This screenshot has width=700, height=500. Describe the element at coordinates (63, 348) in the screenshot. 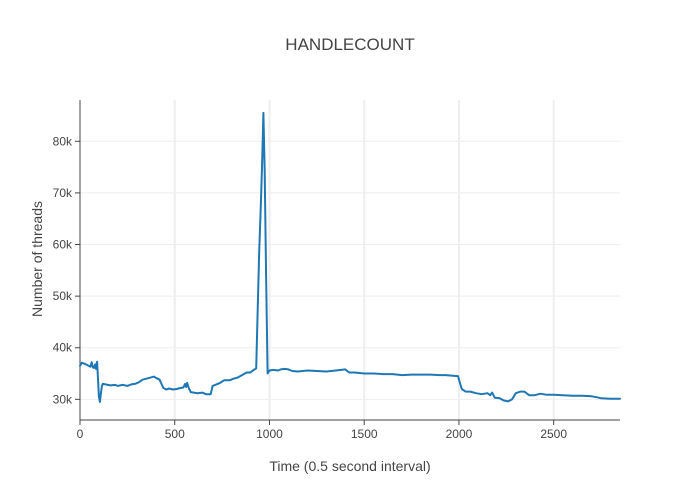

I see `y-tick-label: 40k` at that location.